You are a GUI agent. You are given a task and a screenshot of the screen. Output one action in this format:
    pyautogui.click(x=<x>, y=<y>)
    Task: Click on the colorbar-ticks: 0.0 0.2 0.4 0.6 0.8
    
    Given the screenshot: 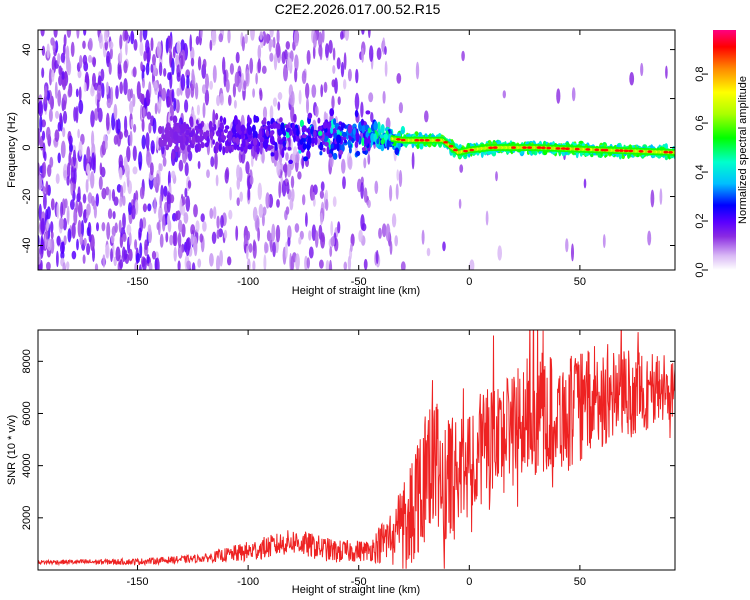 What is the action you would take?
    pyautogui.click(x=701, y=172)
    